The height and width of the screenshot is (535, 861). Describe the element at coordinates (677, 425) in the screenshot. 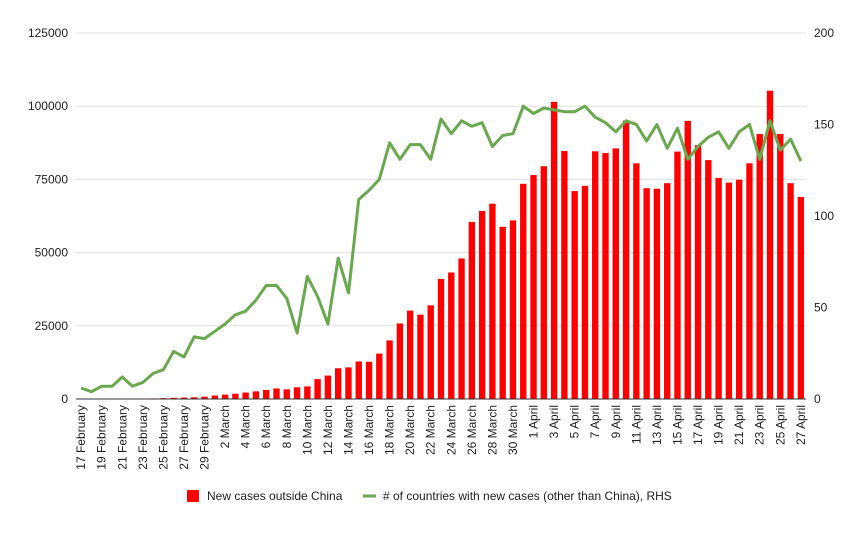

I see `x-tick-label: 15 April` at that location.